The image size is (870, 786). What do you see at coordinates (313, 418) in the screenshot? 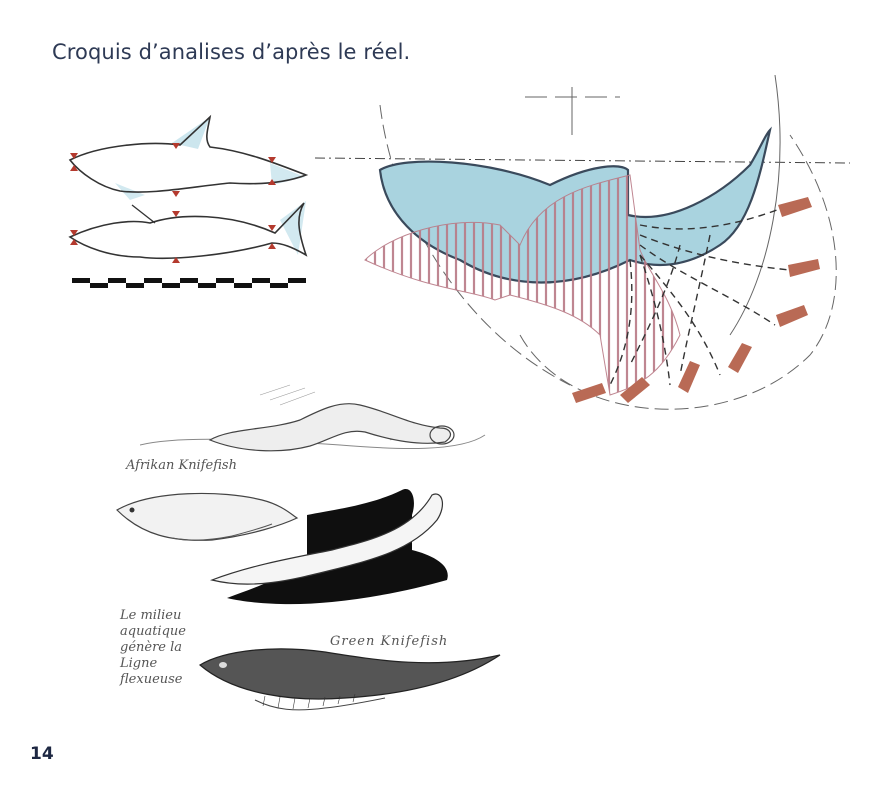
I see `eel-sketch-icon` at bounding box center [313, 418].